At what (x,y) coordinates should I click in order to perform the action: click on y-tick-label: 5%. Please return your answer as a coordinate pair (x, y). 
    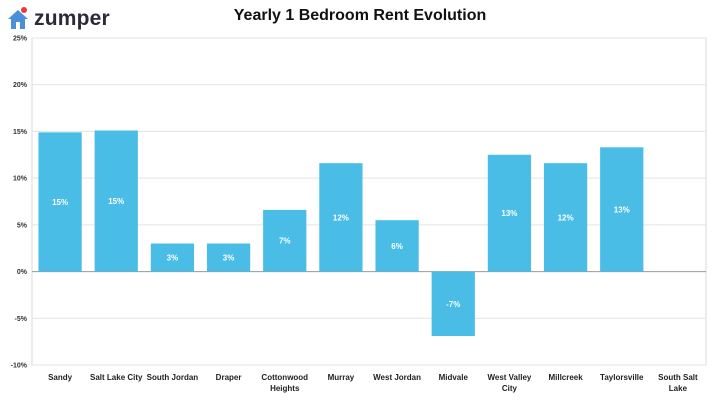
    Looking at the image, I should click on (22, 225).